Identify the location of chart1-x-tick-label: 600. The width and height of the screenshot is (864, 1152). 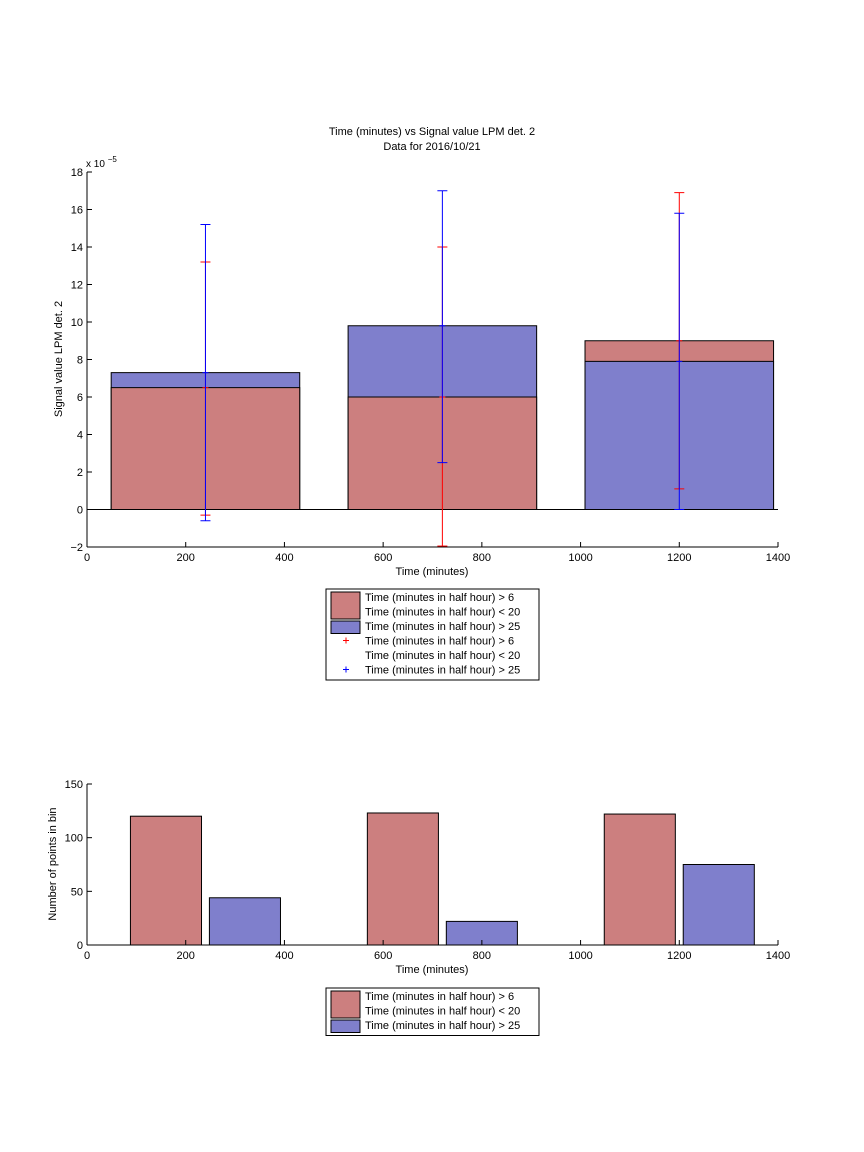
(383, 558).